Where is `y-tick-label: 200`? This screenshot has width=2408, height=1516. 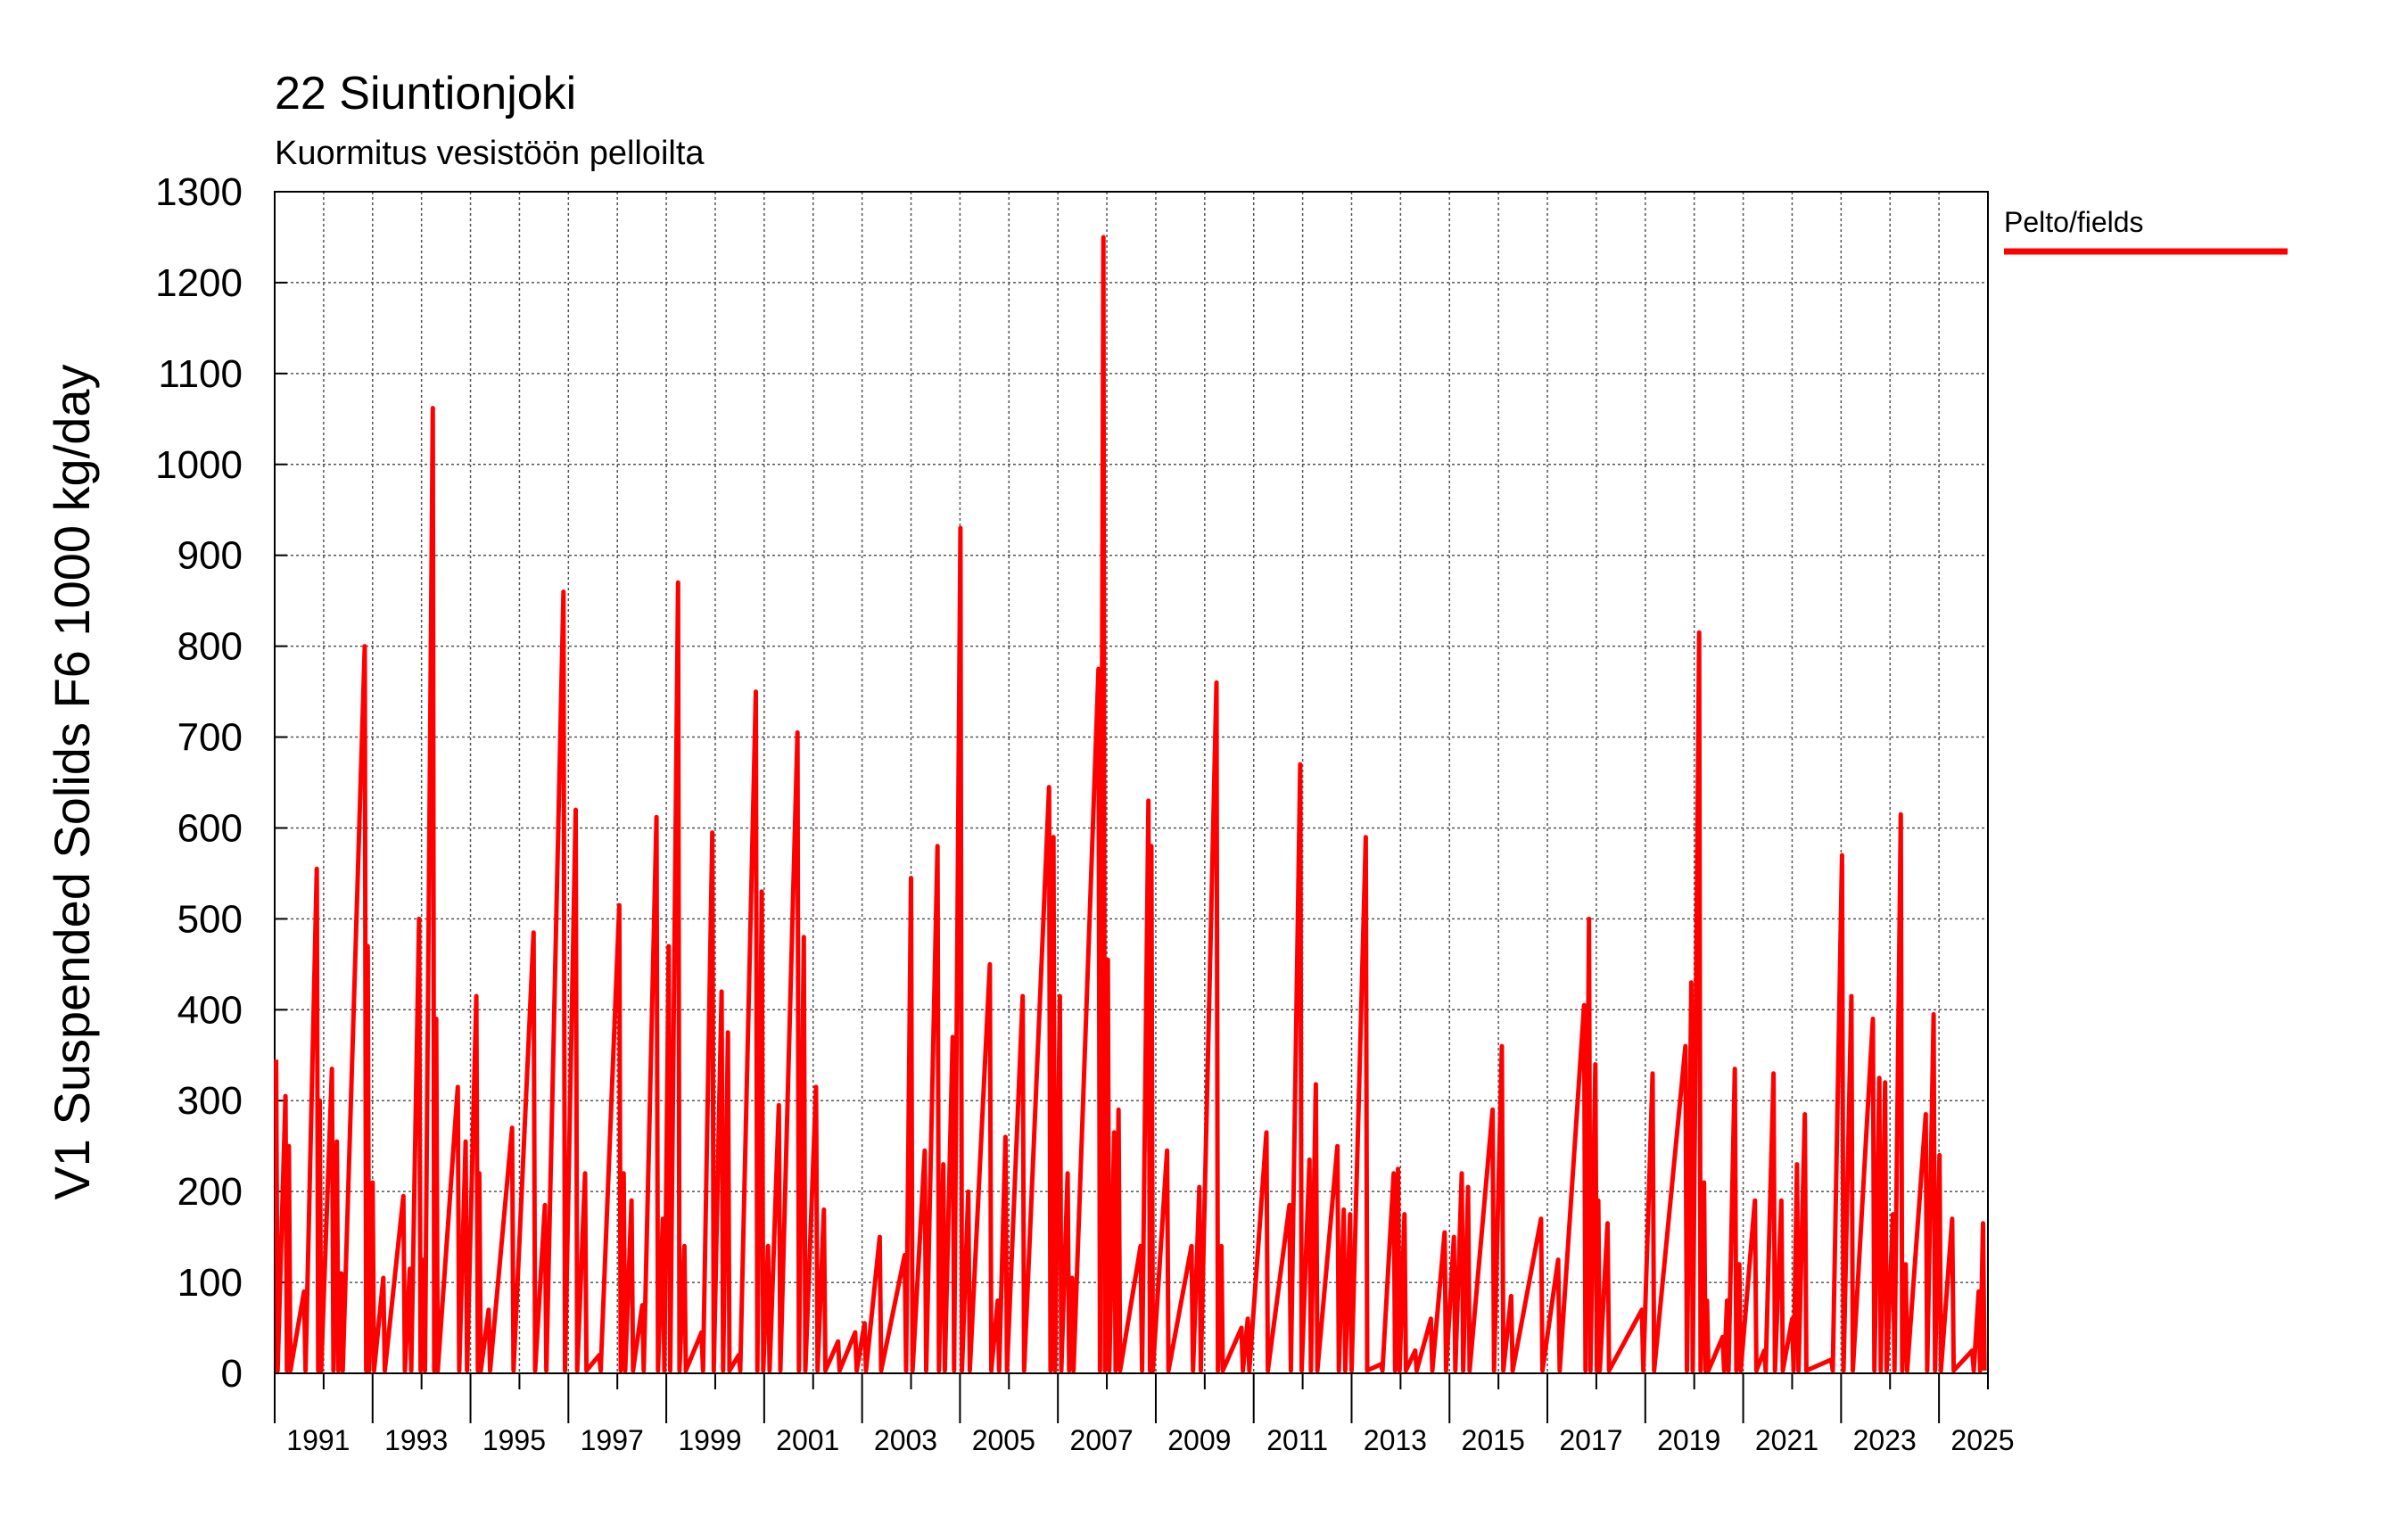 y-tick-label: 200 is located at coordinates (210, 1192).